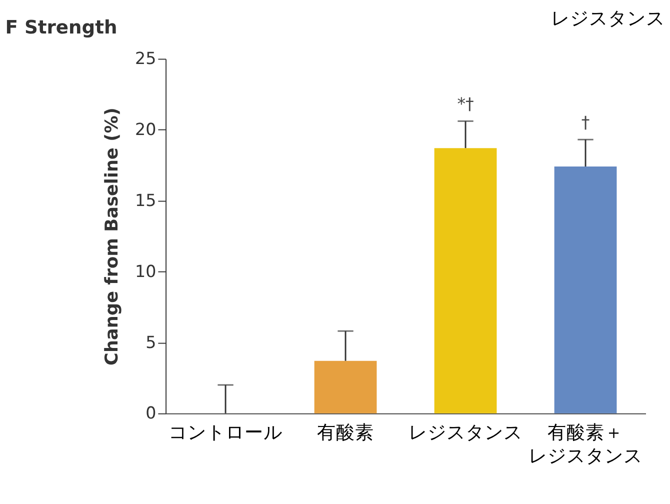 The height and width of the screenshot is (504, 670). What do you see at coordinates (145, 200) in the screenshot?
I see `y-tick-label: 15` at bounding box center [145, 200].